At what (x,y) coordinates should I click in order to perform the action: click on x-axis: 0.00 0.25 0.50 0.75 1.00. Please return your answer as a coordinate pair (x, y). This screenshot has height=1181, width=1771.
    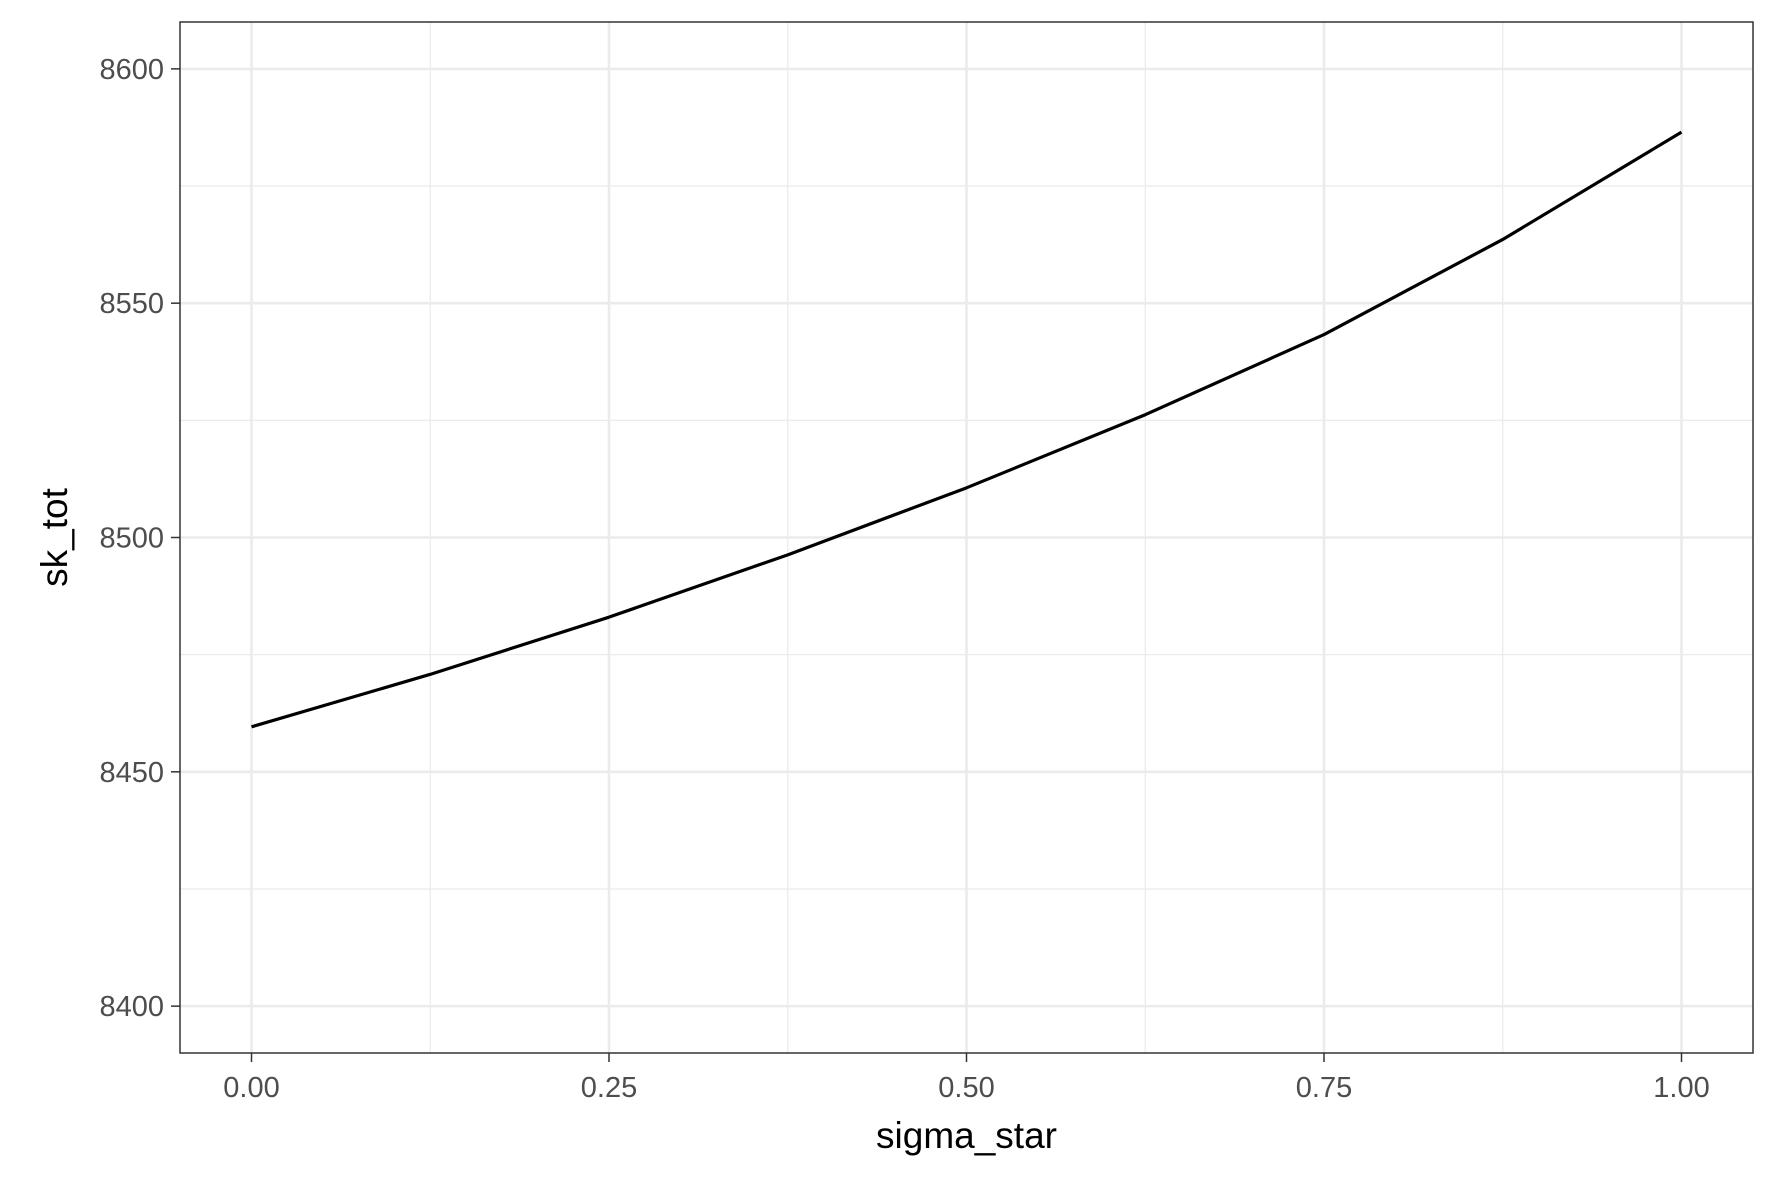
    Looking at the image, I should click on (966, 1078).